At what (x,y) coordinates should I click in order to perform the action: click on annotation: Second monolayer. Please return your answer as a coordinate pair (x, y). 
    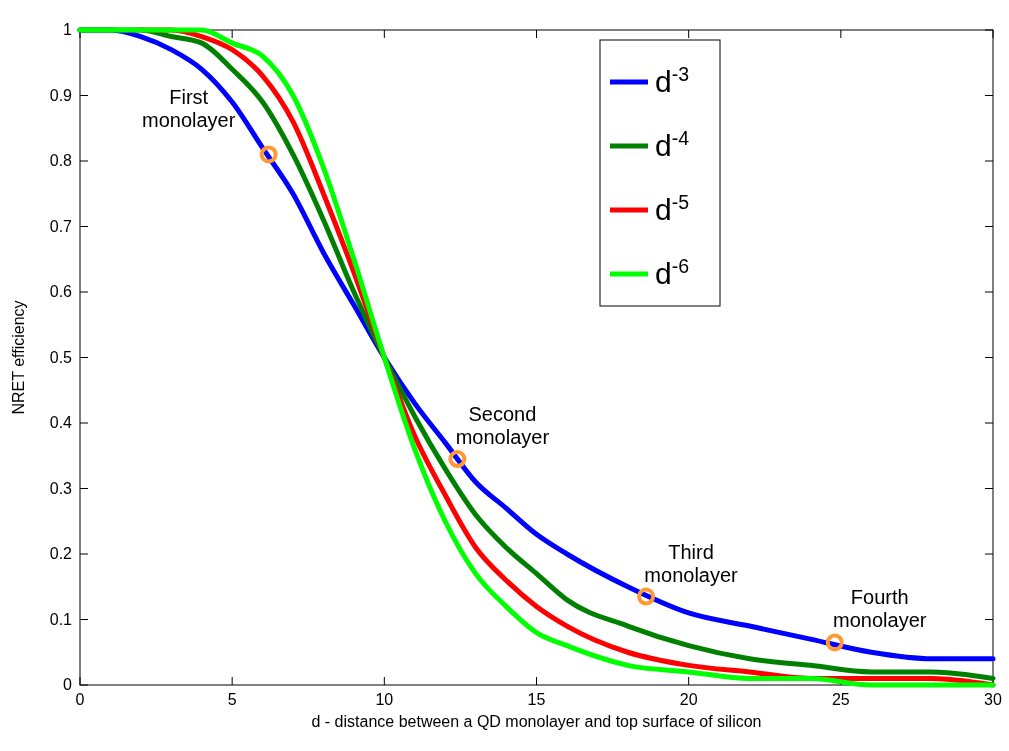
    Looking at the image, I should click on (502, 426).